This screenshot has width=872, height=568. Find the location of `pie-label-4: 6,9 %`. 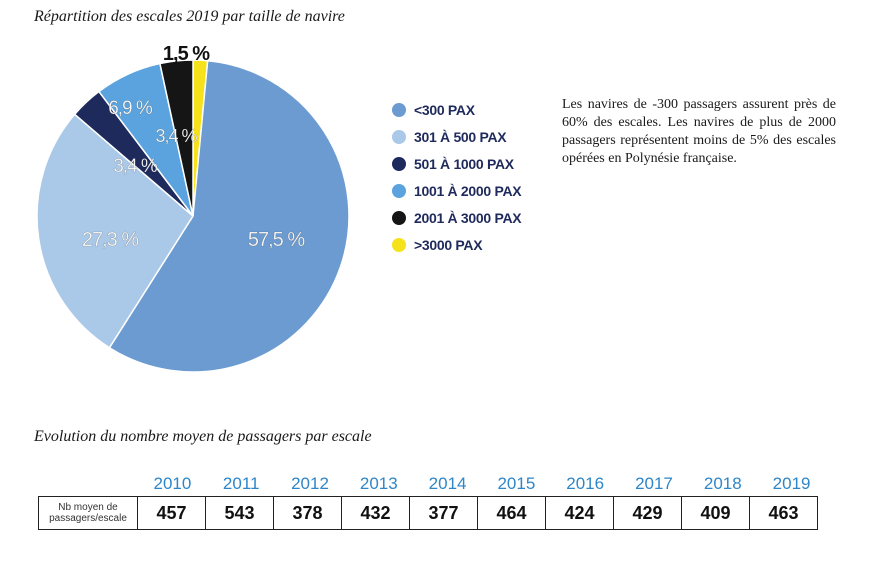

pie-label-4: 6,9 % is located at coordinates (130, 108).